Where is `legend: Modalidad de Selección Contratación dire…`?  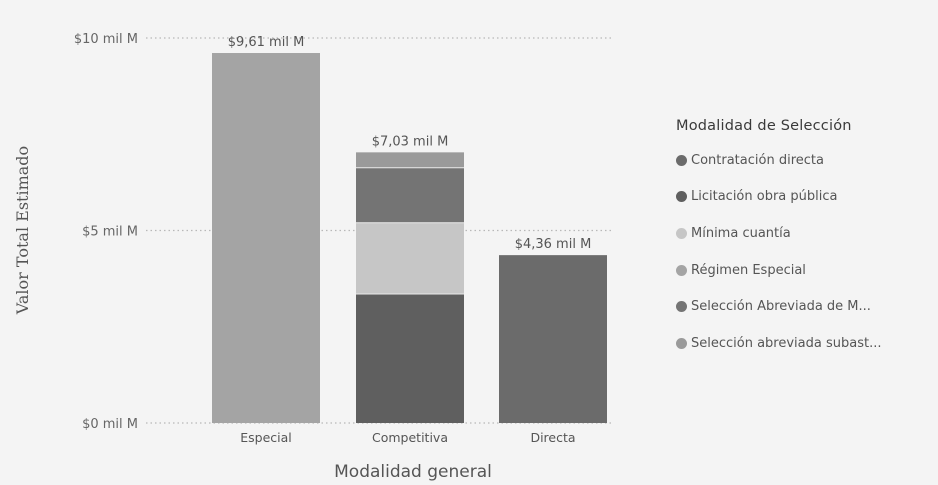
legend: Modalidad de Selección Contratación dire… is located at coordinates (779, 240).